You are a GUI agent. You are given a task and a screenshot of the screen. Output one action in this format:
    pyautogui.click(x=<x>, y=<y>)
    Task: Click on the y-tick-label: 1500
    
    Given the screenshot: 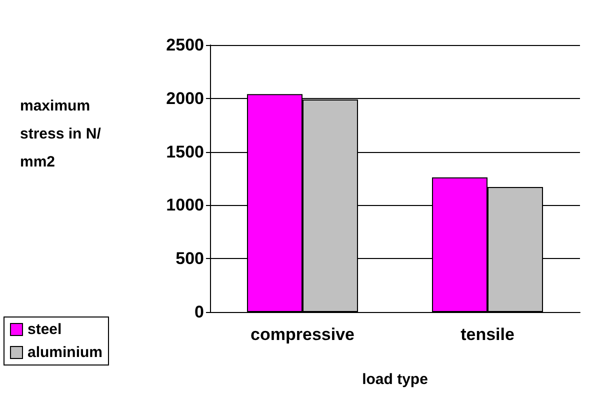 What is the action you would take?
    pyautogui.click(x=185, y=152)
    